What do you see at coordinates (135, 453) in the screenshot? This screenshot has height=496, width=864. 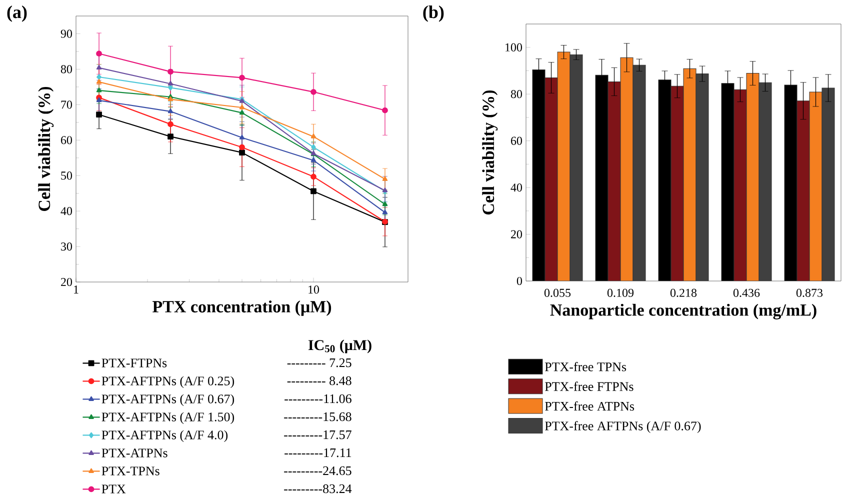 I see `legend-label: PTX-ATPNs` at bounding box center [135, 453].